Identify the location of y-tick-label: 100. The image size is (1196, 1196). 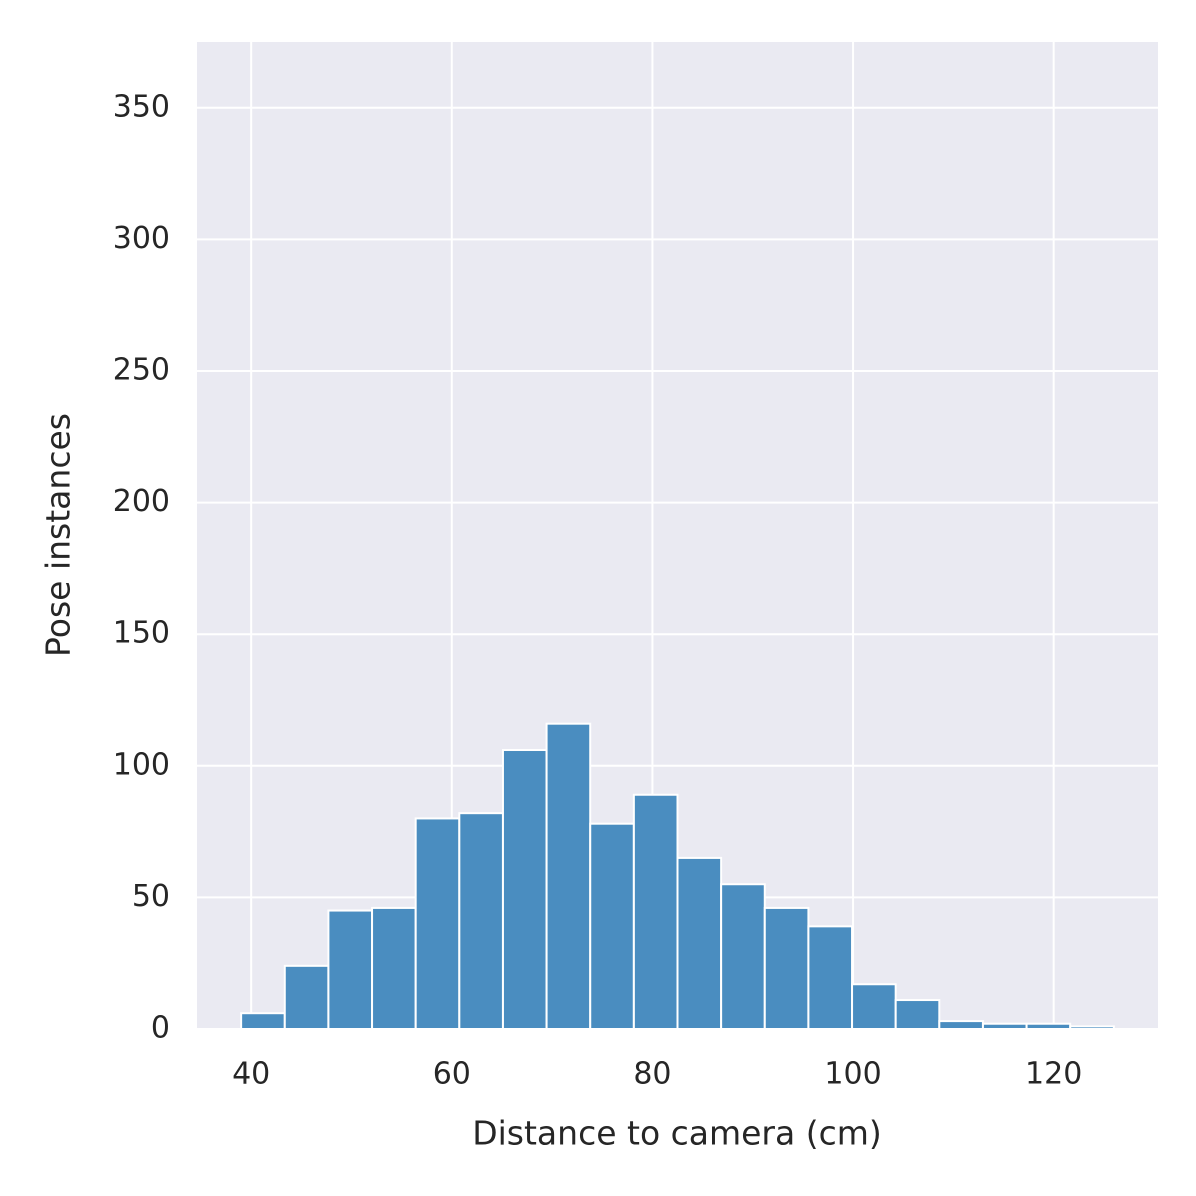
(141, 764).